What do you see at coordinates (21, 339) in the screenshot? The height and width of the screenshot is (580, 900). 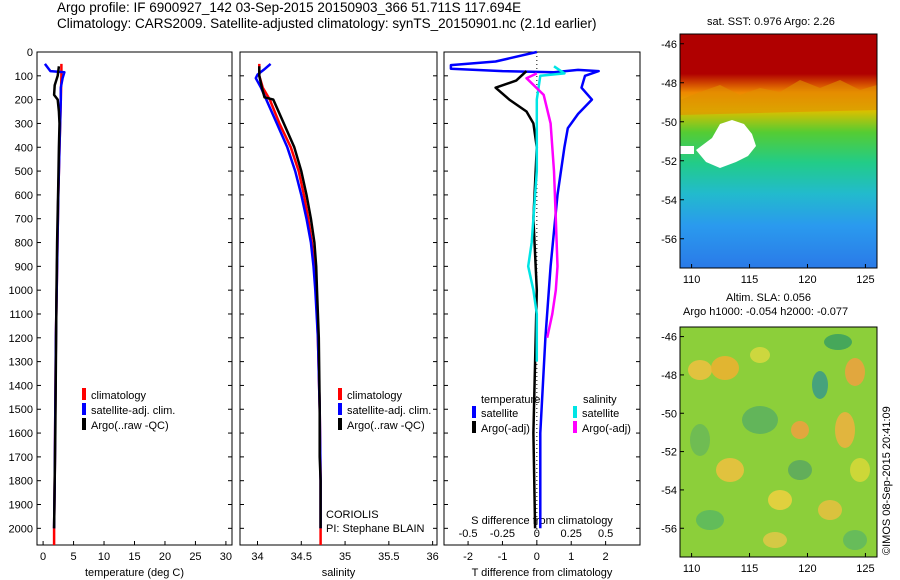 I see `temperature-ytick-label: 1200` at bounding box center [21, 339].